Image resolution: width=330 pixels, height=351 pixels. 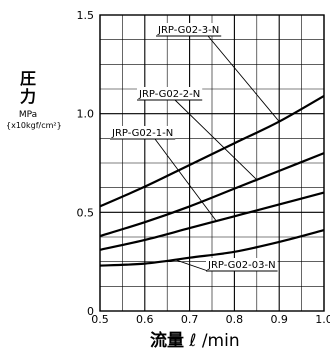 What do you see at coordinates (86, 114) in the screenshot?
I see `y-tick-label: 1.0` at bounding box center [86, 114].